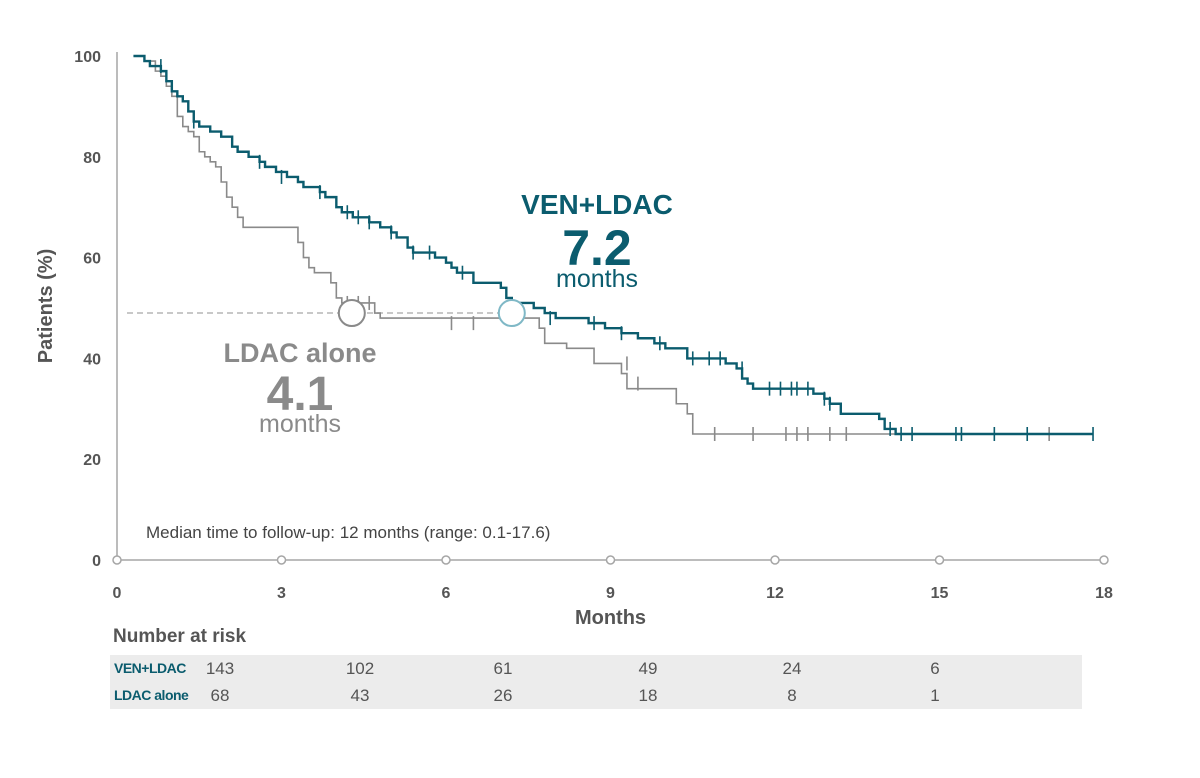 Image resolution: width=1200 pixels, height=778 pixels. I want to click on ldac-alone-median-unit: months, so click(300, 424).